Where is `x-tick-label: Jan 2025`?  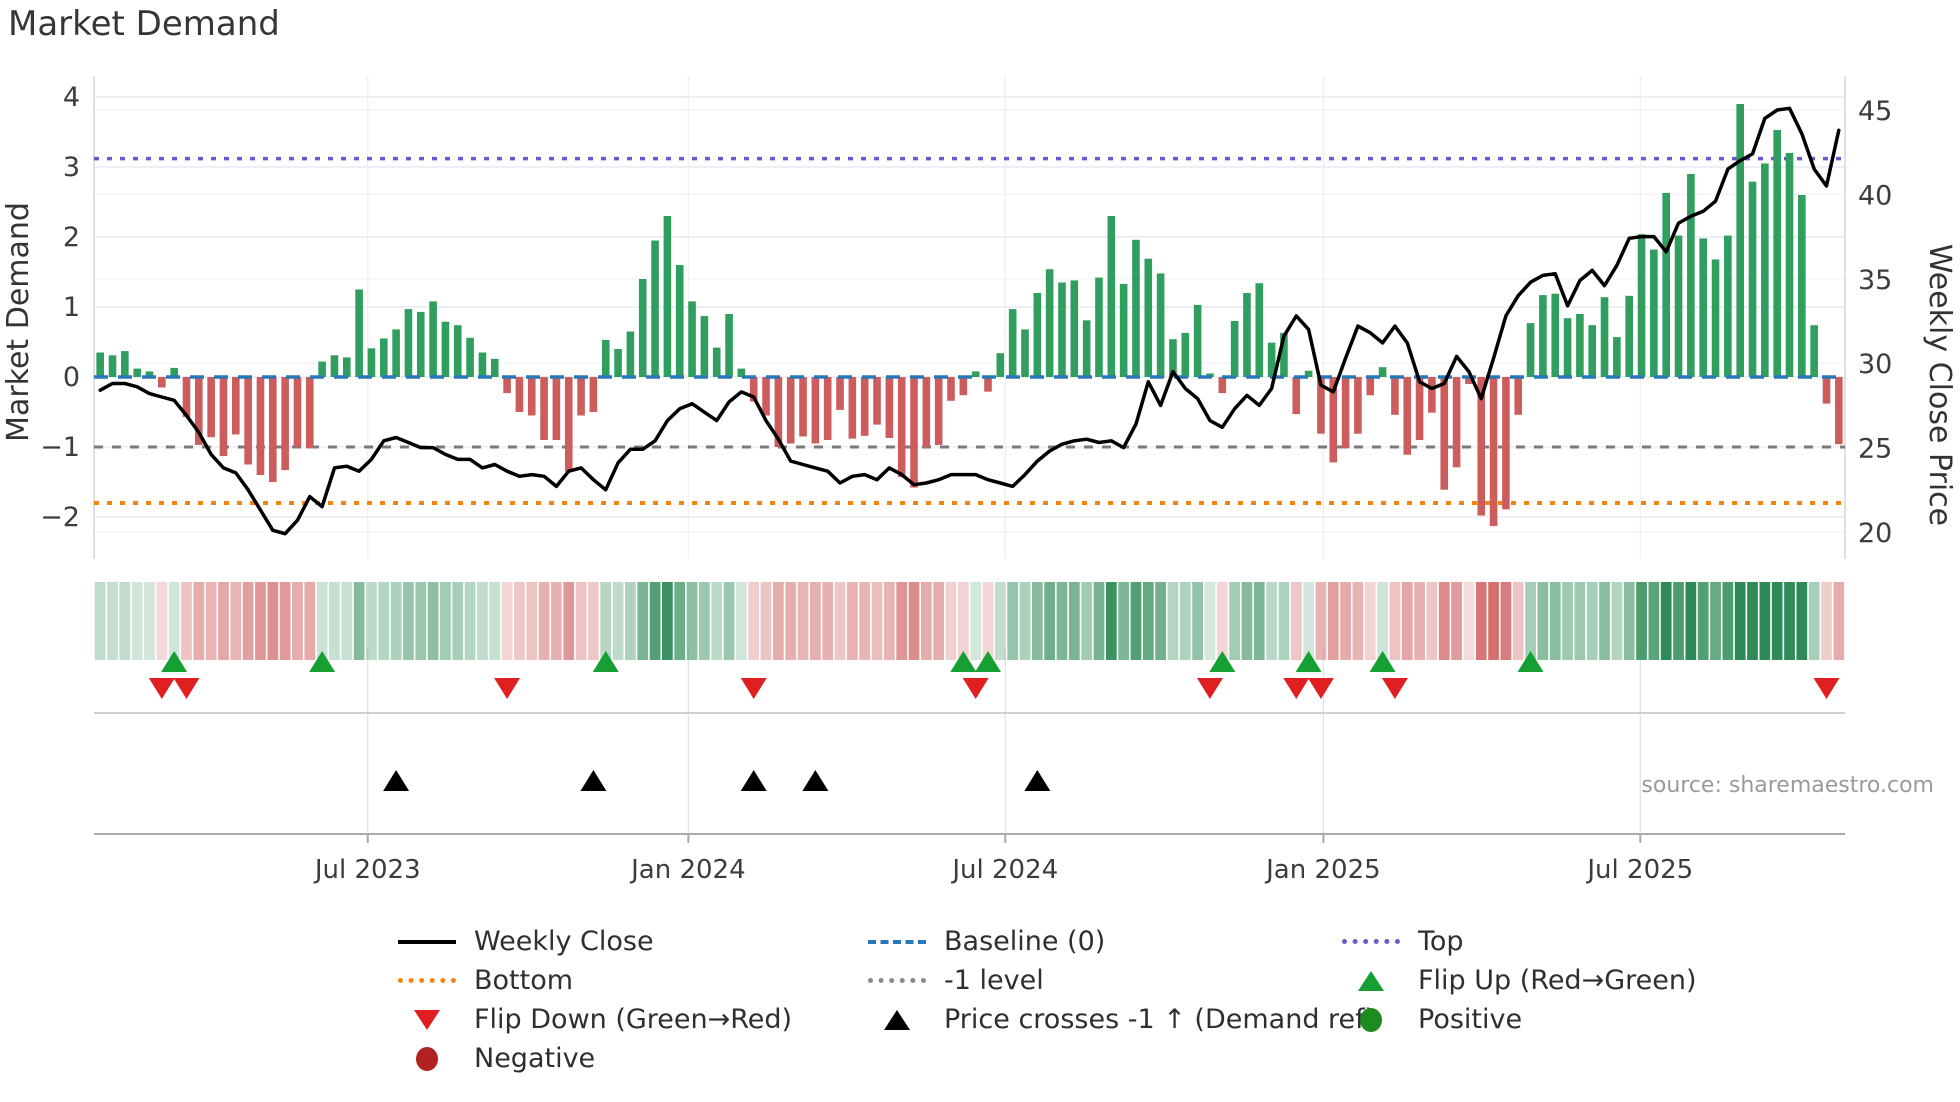
x-tick-label: Jan 2025 is located at coordinates (1322, 870).